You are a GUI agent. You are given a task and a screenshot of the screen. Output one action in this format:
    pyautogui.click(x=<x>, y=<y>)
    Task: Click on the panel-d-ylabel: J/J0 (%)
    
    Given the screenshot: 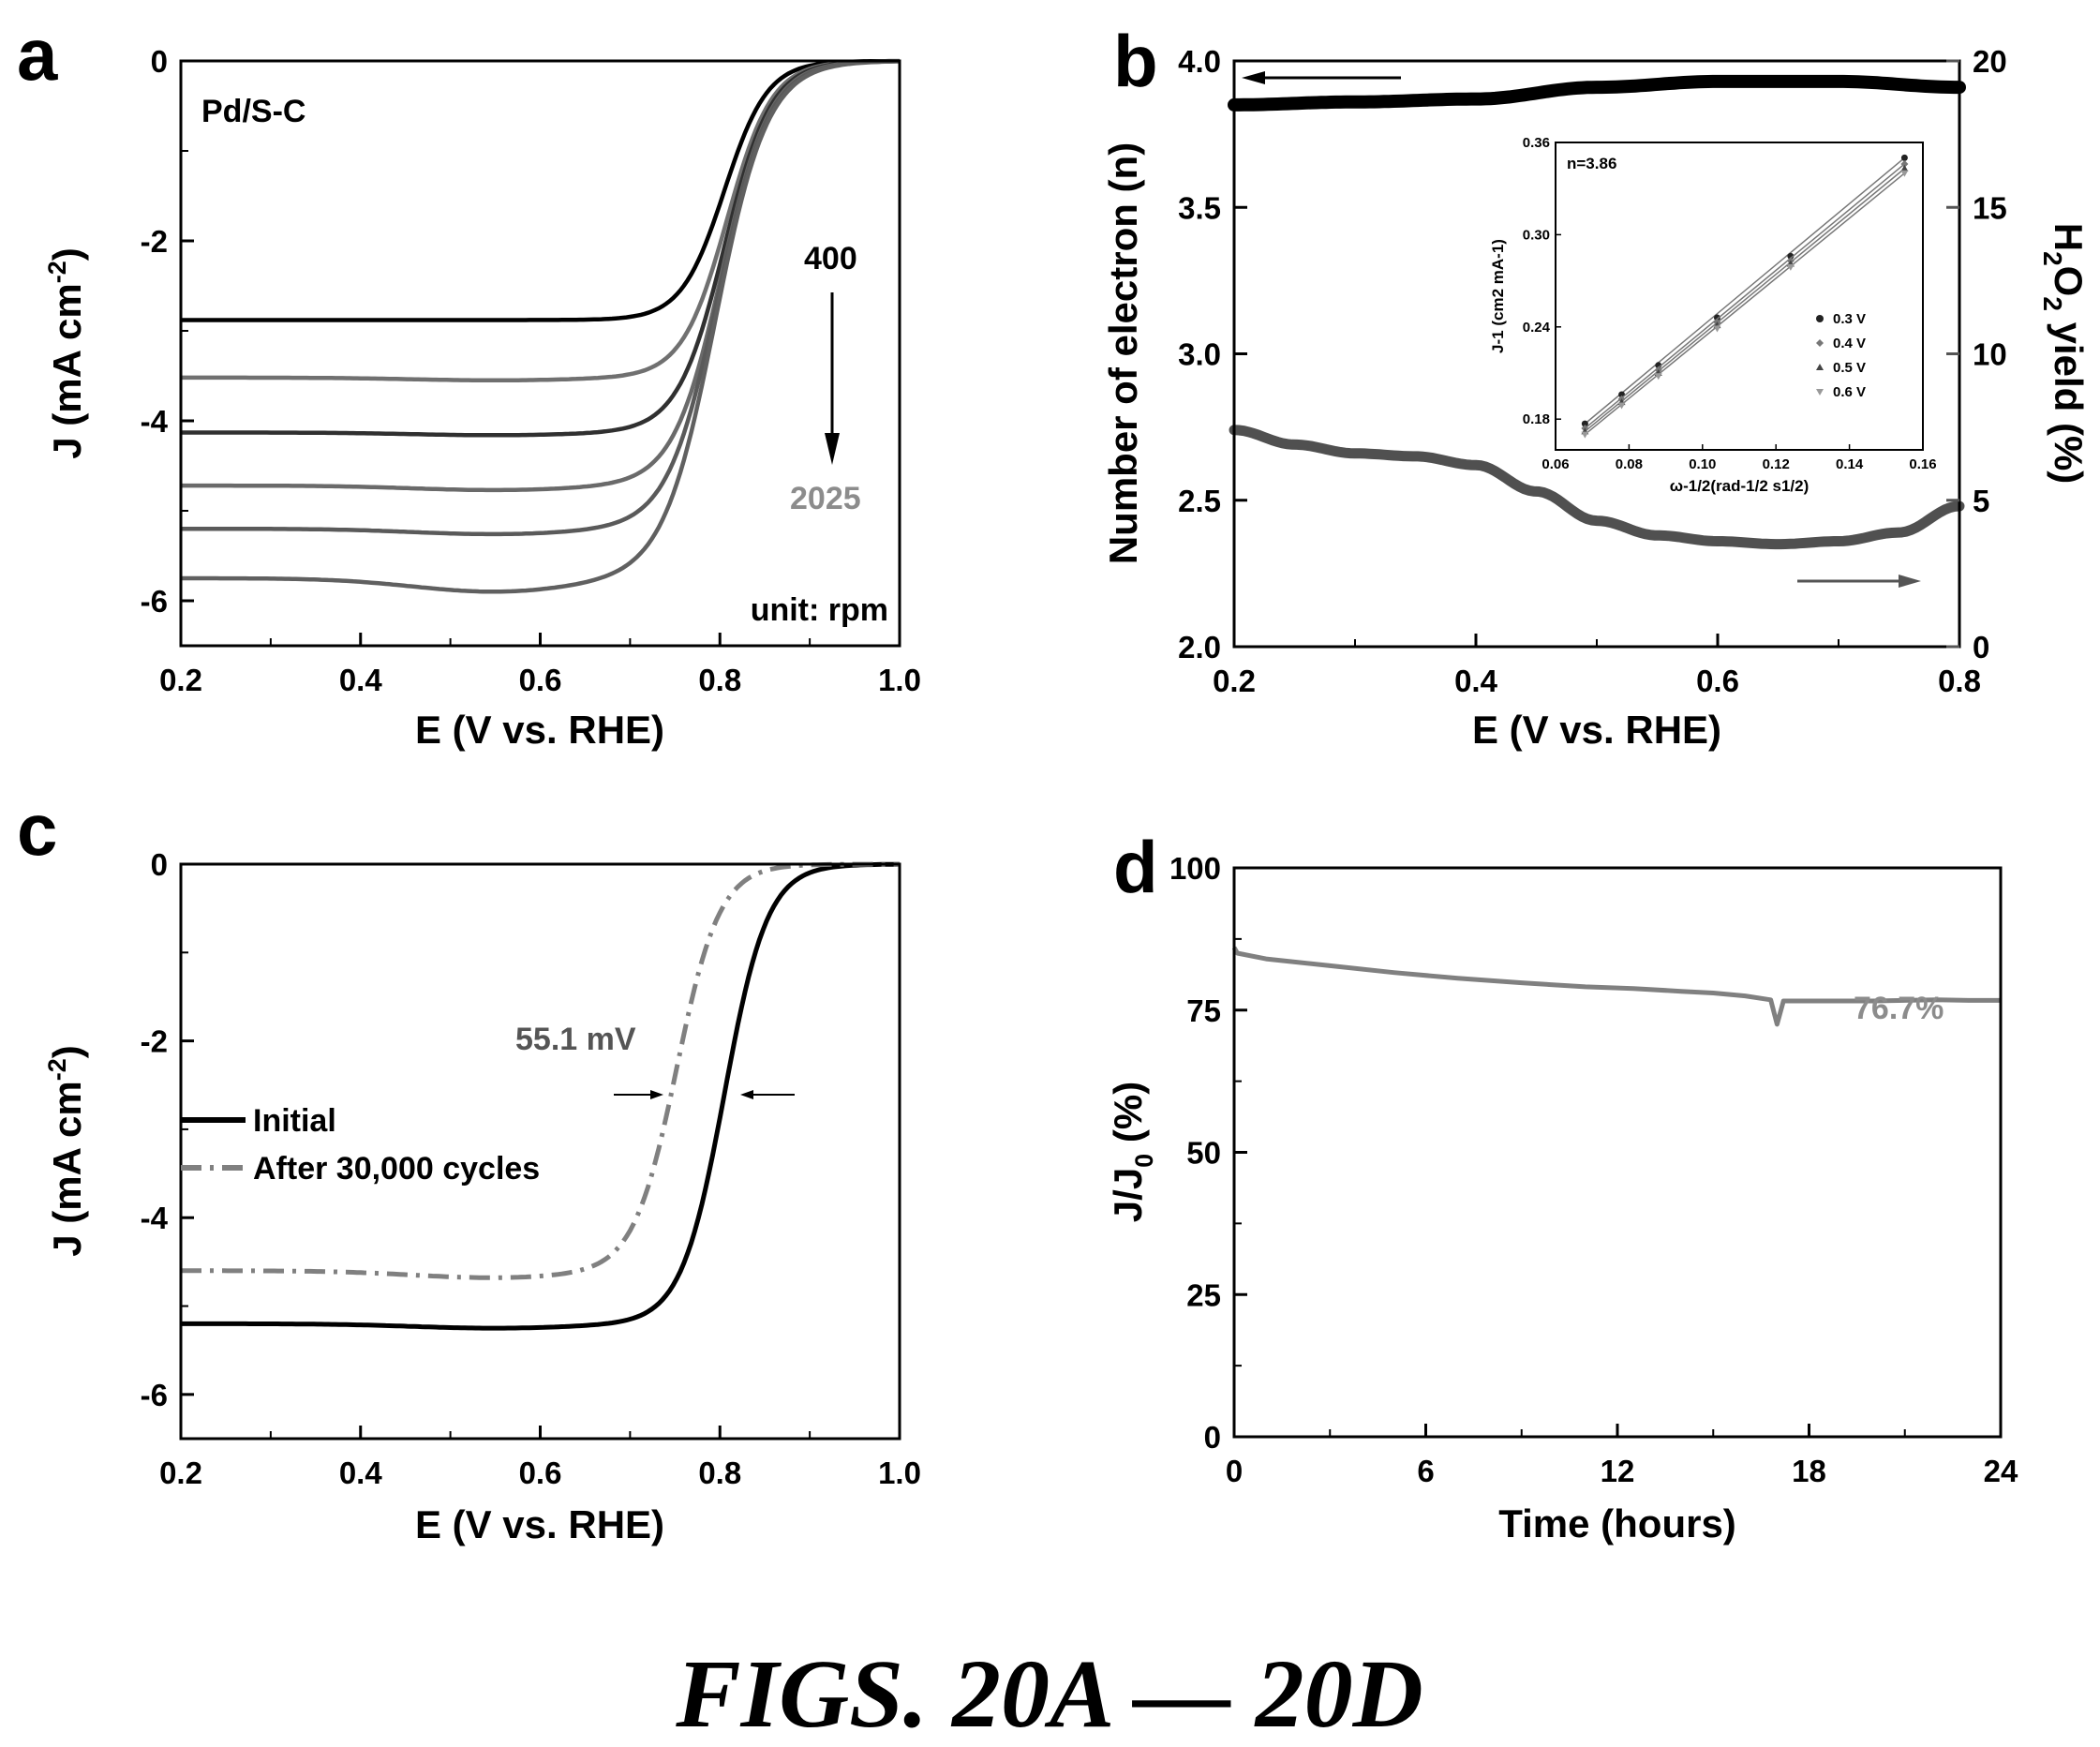 What is the action you would take?
    pyautogui.click(x=1132, y=1152)
    